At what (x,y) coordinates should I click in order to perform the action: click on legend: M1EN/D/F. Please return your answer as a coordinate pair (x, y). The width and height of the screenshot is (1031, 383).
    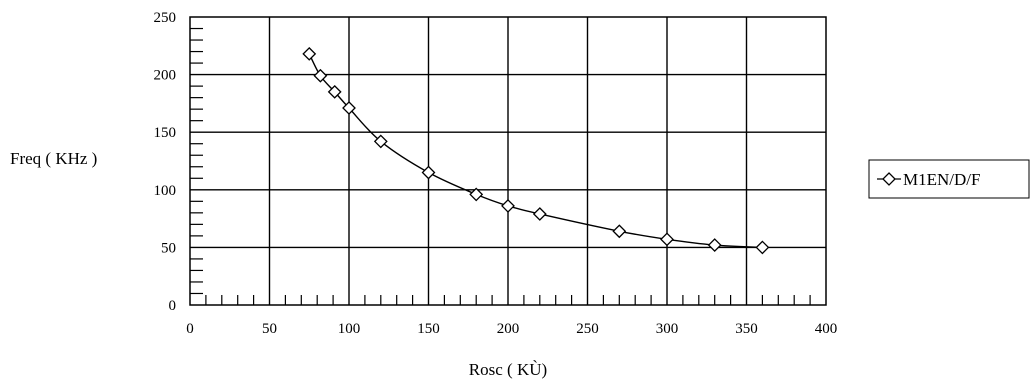
    Looking at the image, I should click on (949, 179).